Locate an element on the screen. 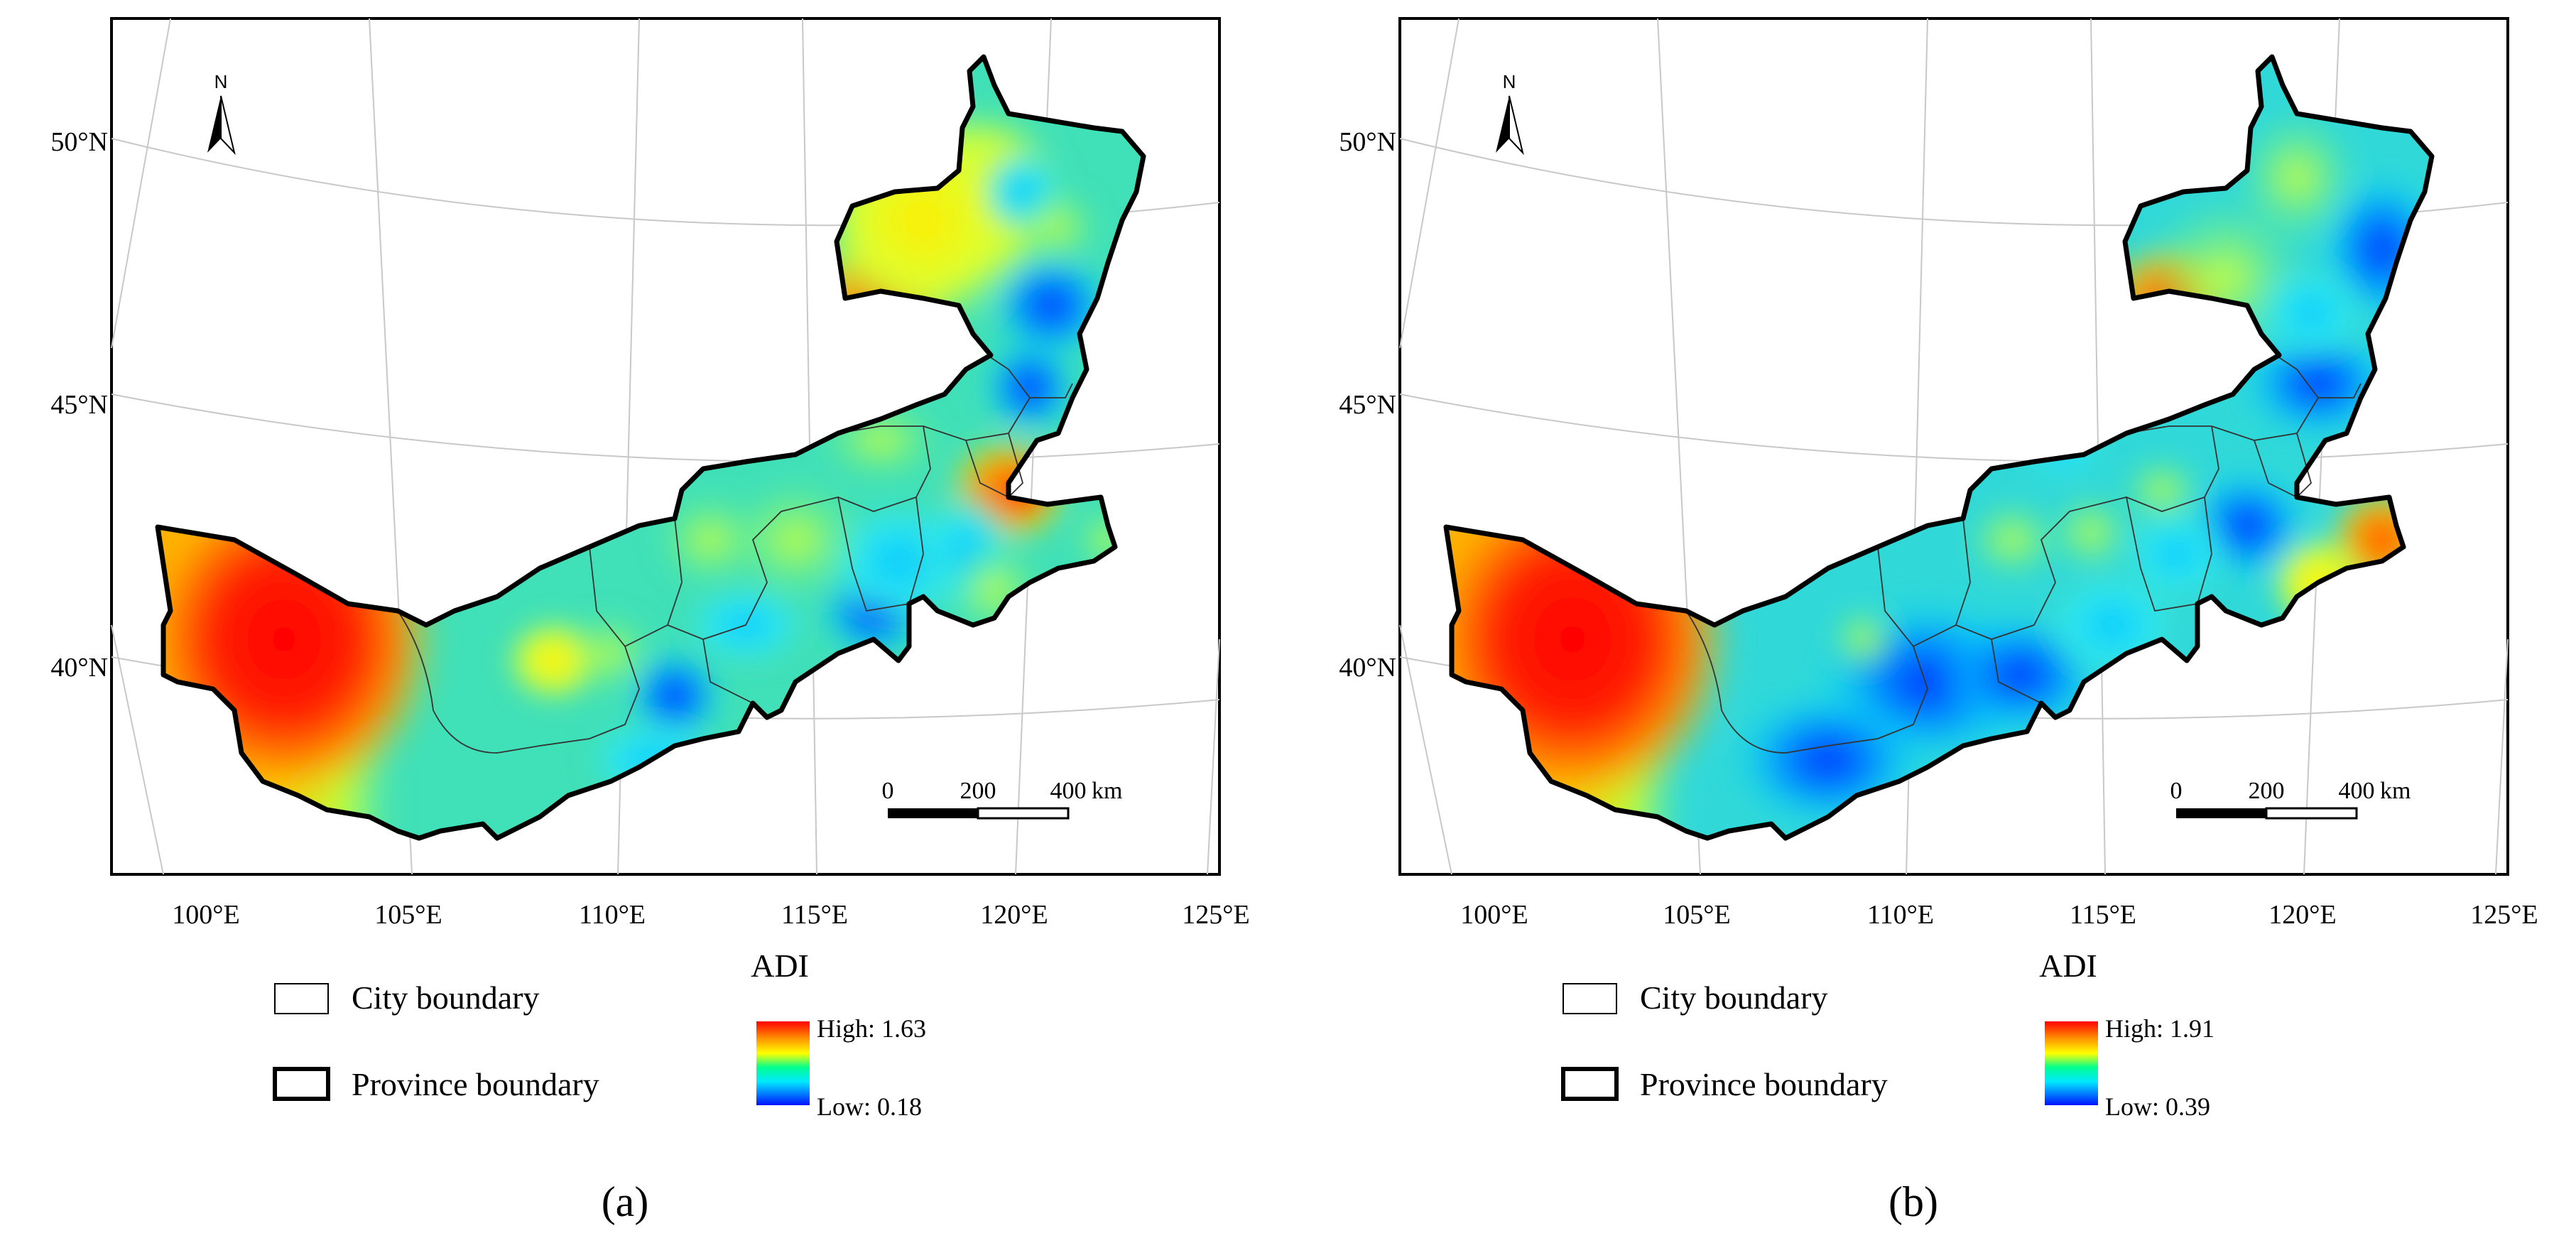 This screenshot has width=2576, height=1243. ramp-high-label: High: 1.91 is located at coordinates (2159, 1028).